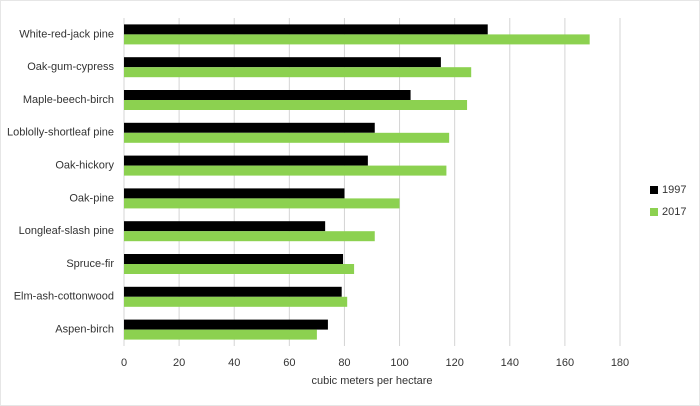 The image size is (700, 406). Describe the element at coordinates (84, 166) in the screenshot. I see `y-tick-label: Oak-hickory` at that location.